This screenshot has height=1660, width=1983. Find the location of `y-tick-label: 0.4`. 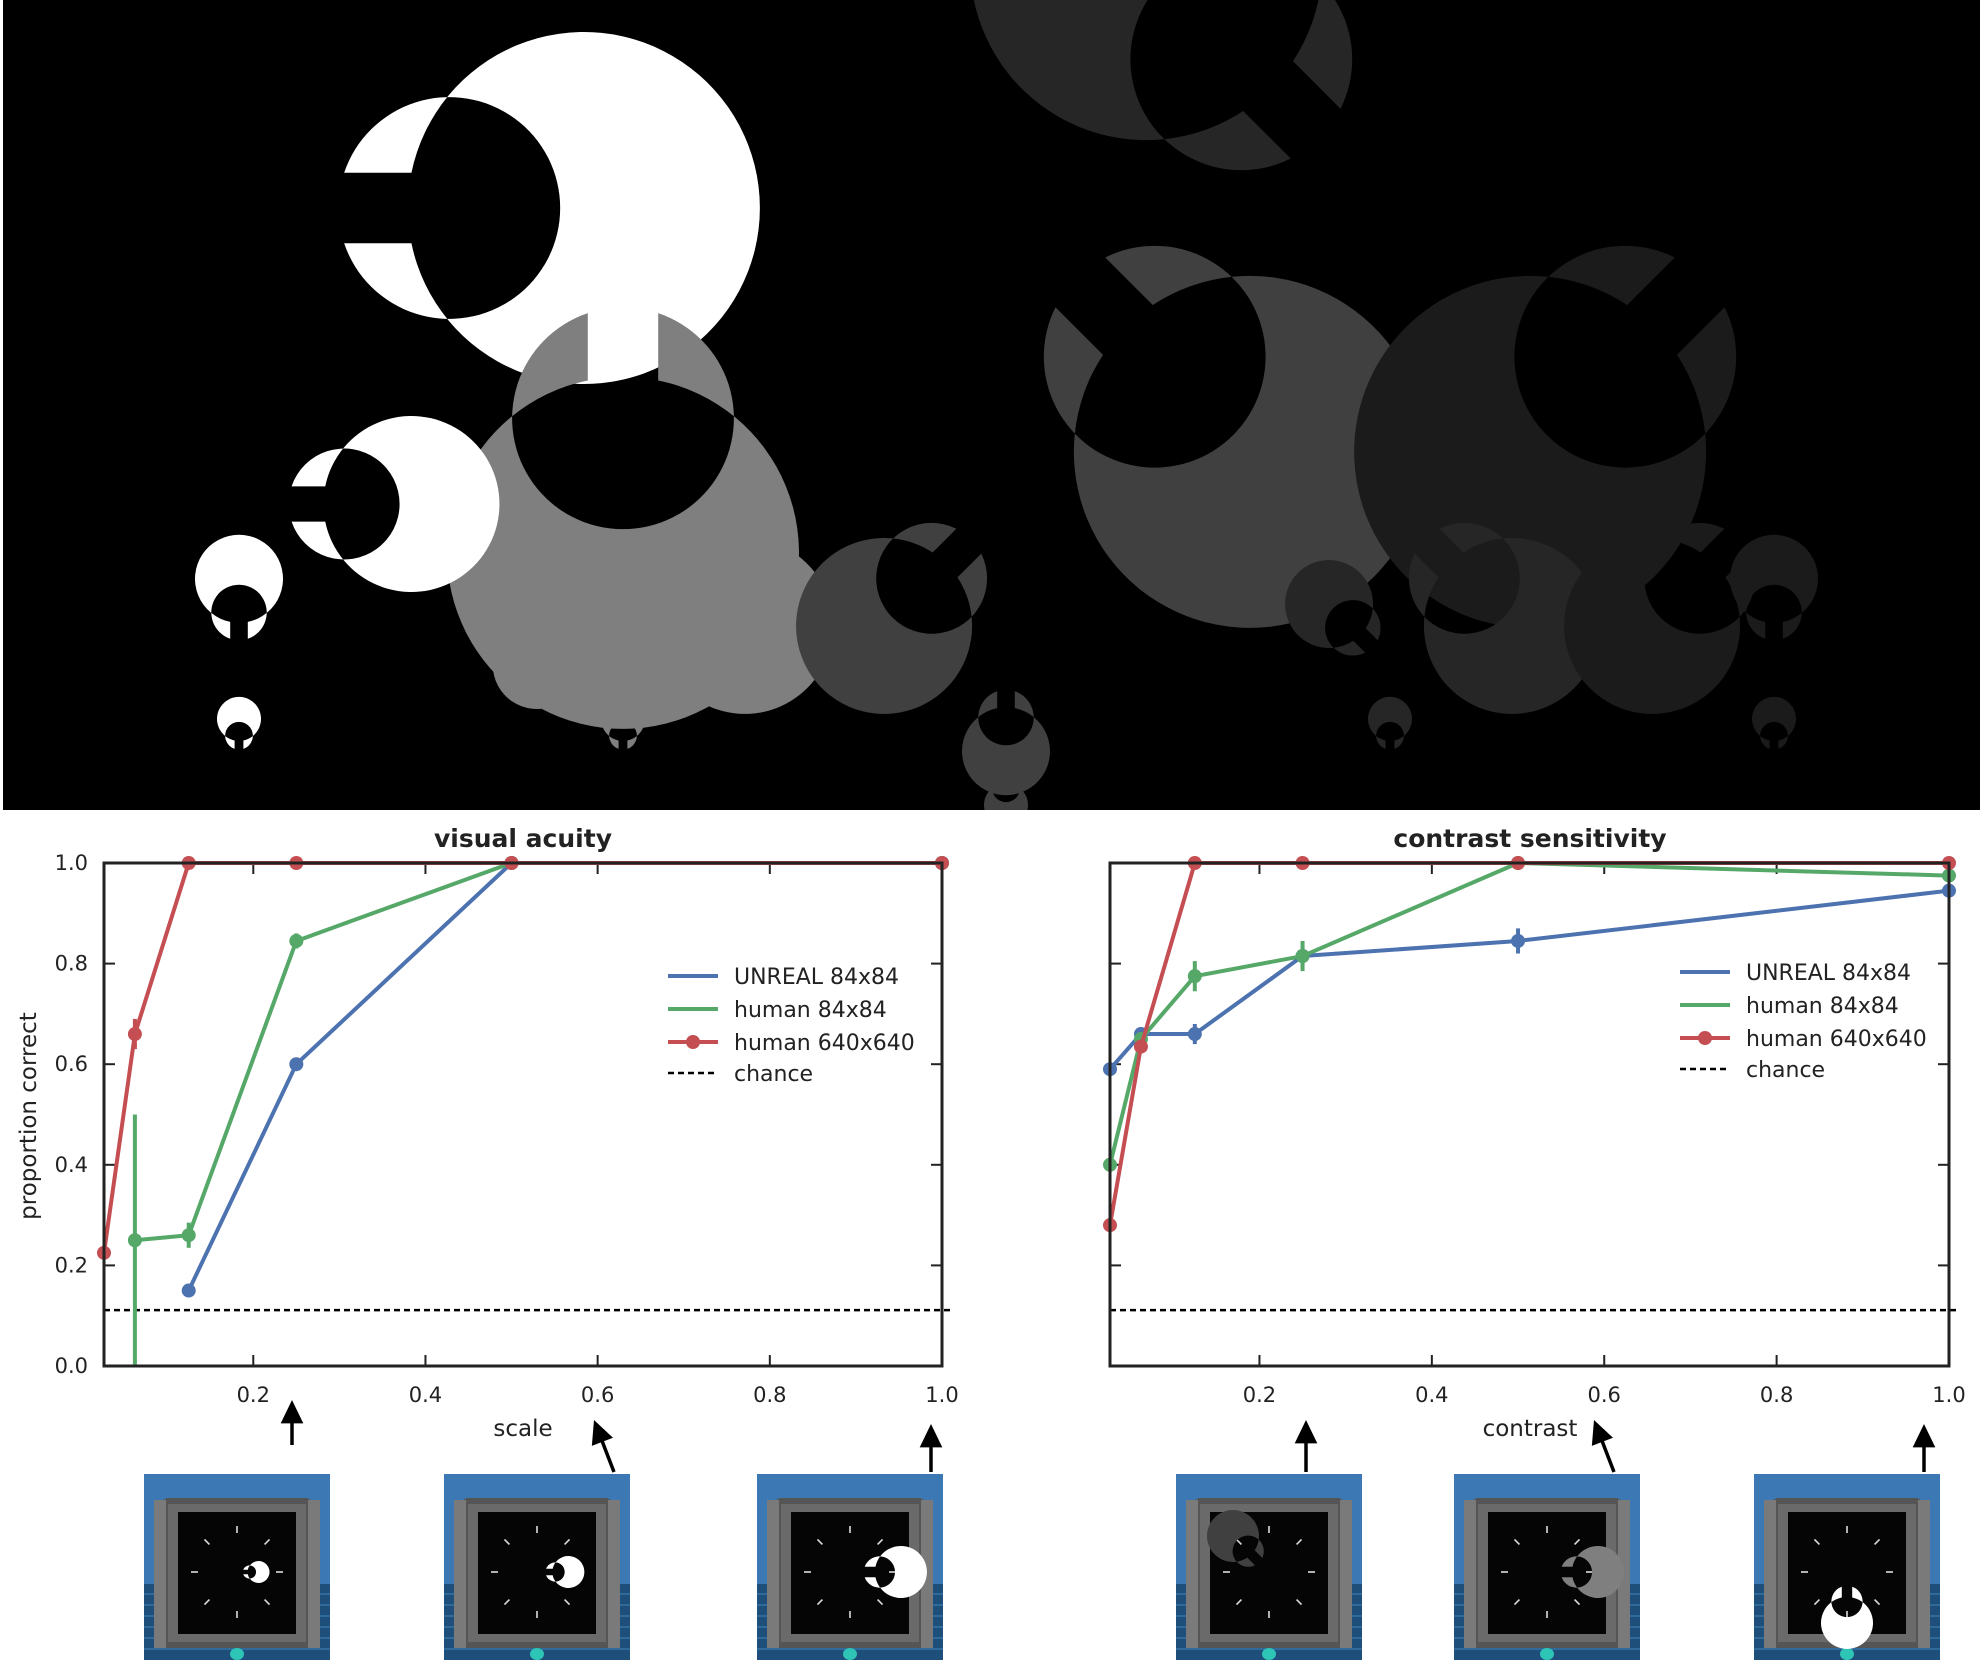

y-tick-label: 0.4 is located at coordinates (71, 1165).